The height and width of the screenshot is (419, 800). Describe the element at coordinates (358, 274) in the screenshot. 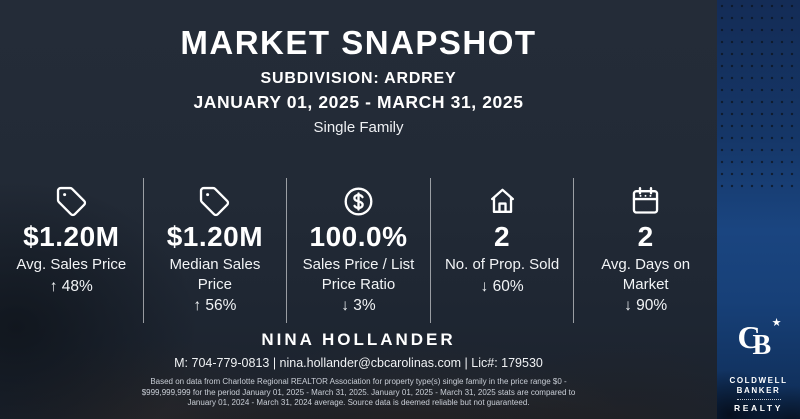

I see `stat-label: Sales Price / List Price Ratio` at that location.